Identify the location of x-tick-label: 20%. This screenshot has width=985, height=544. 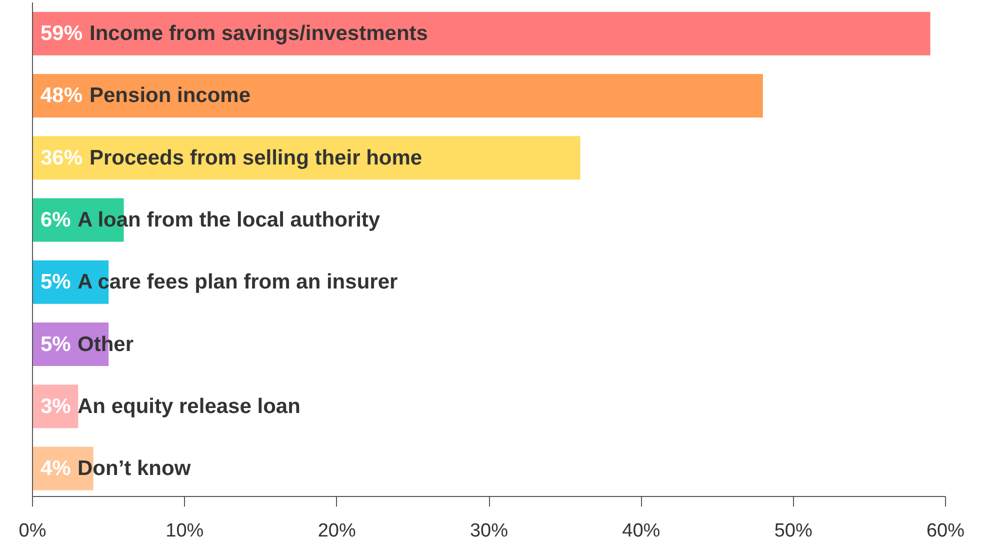
(337, 531).